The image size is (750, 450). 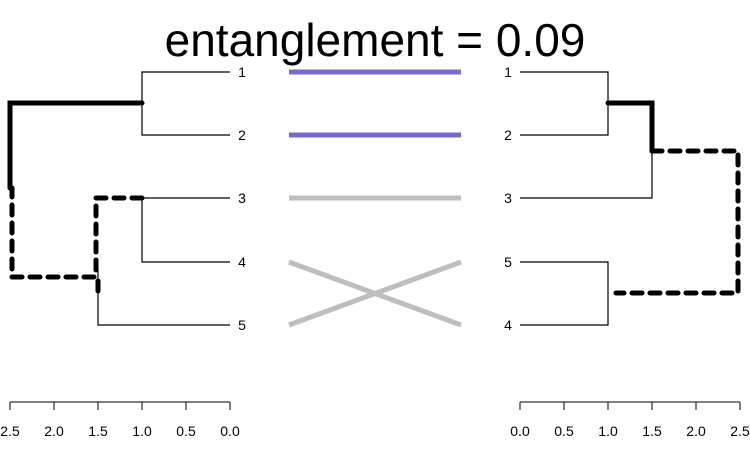 What do you see at coordinates (163, 298) in the screenshot?
I see `left-cluster-3-4-5-stem` at bounding box center [163, 298].